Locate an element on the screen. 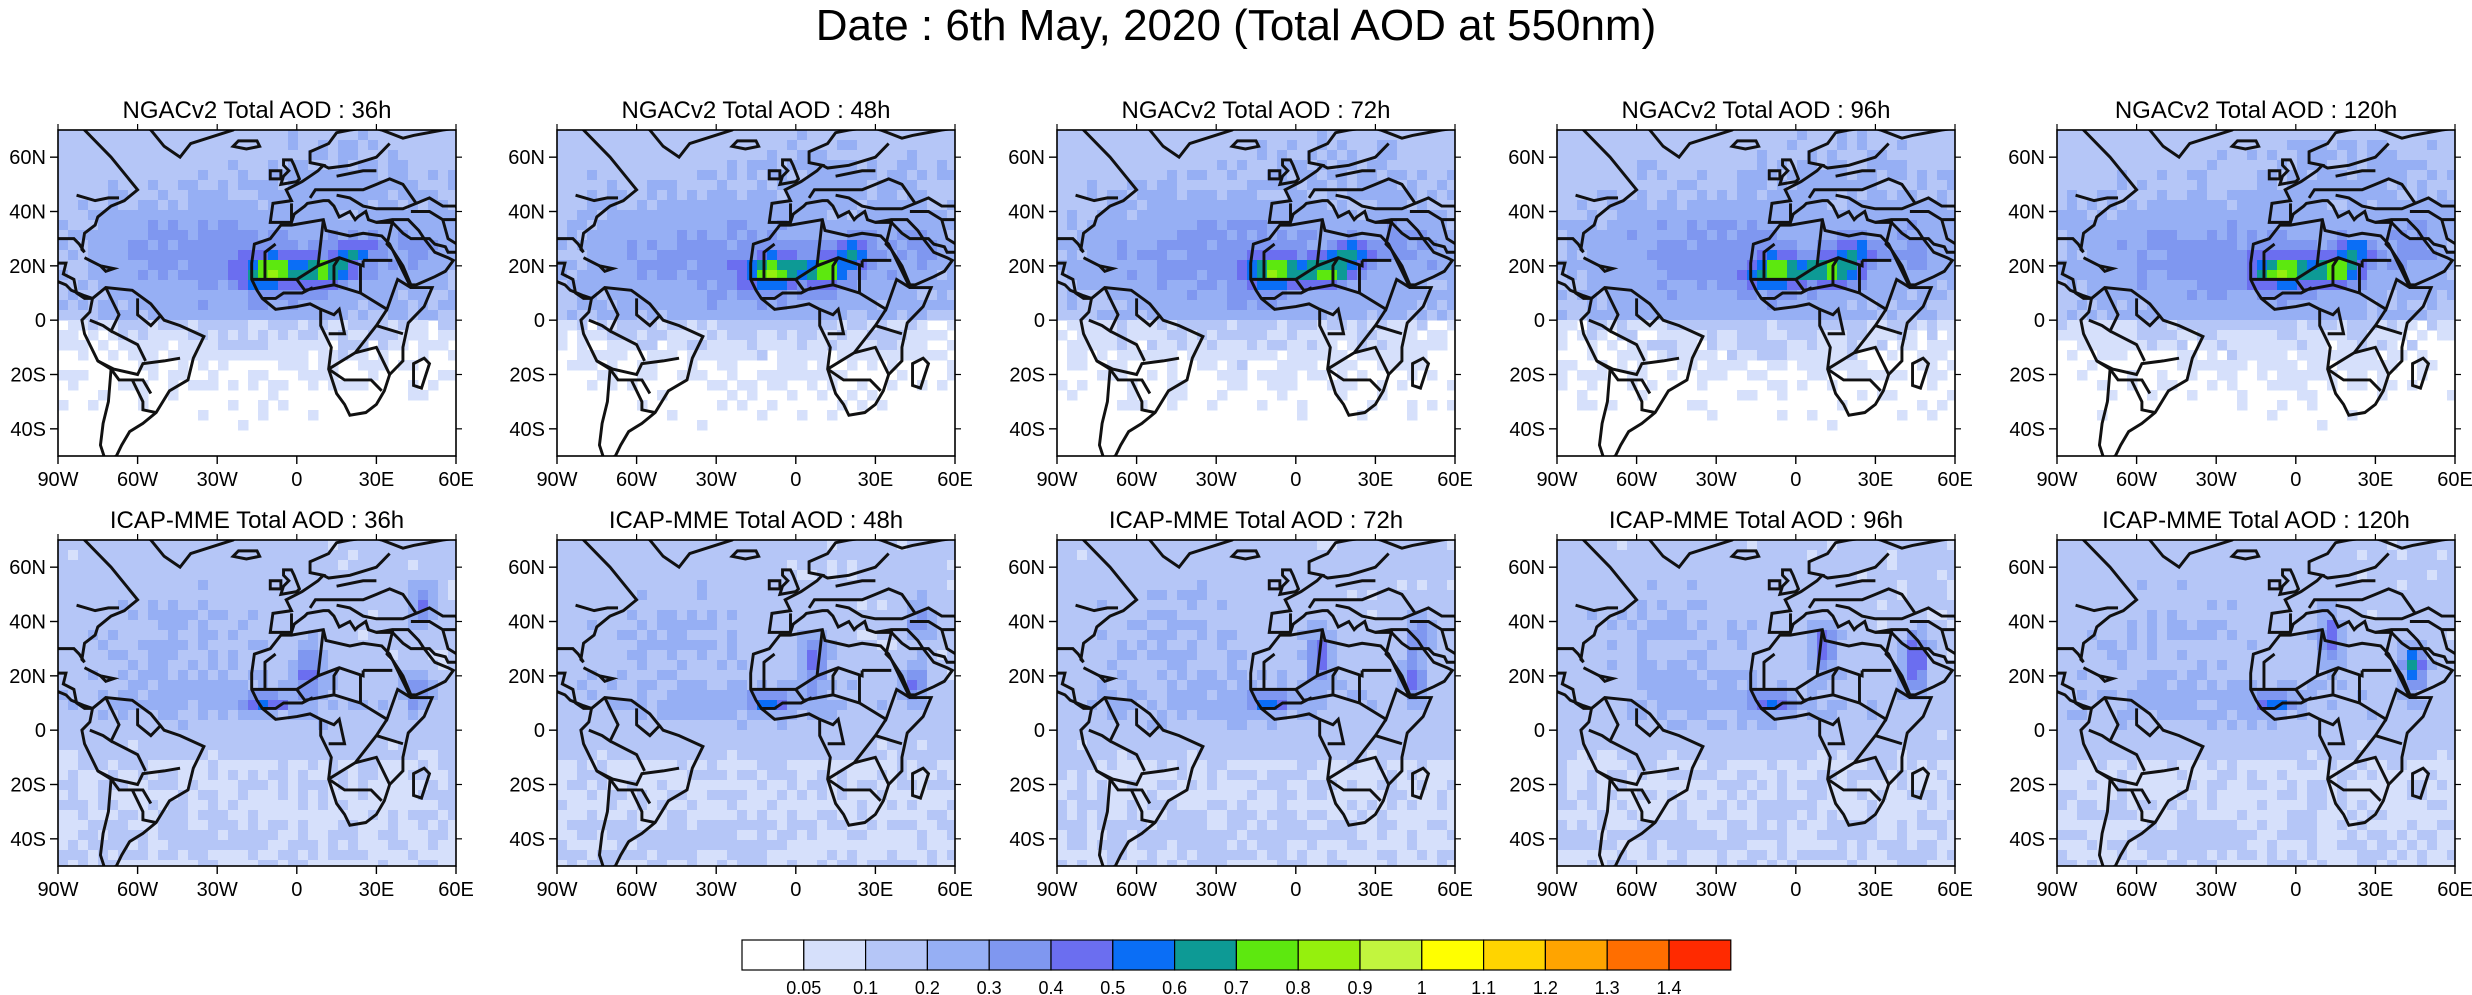  panel-title: NGACv2 Total AOD : 36h is located at coordinates (256, 110).